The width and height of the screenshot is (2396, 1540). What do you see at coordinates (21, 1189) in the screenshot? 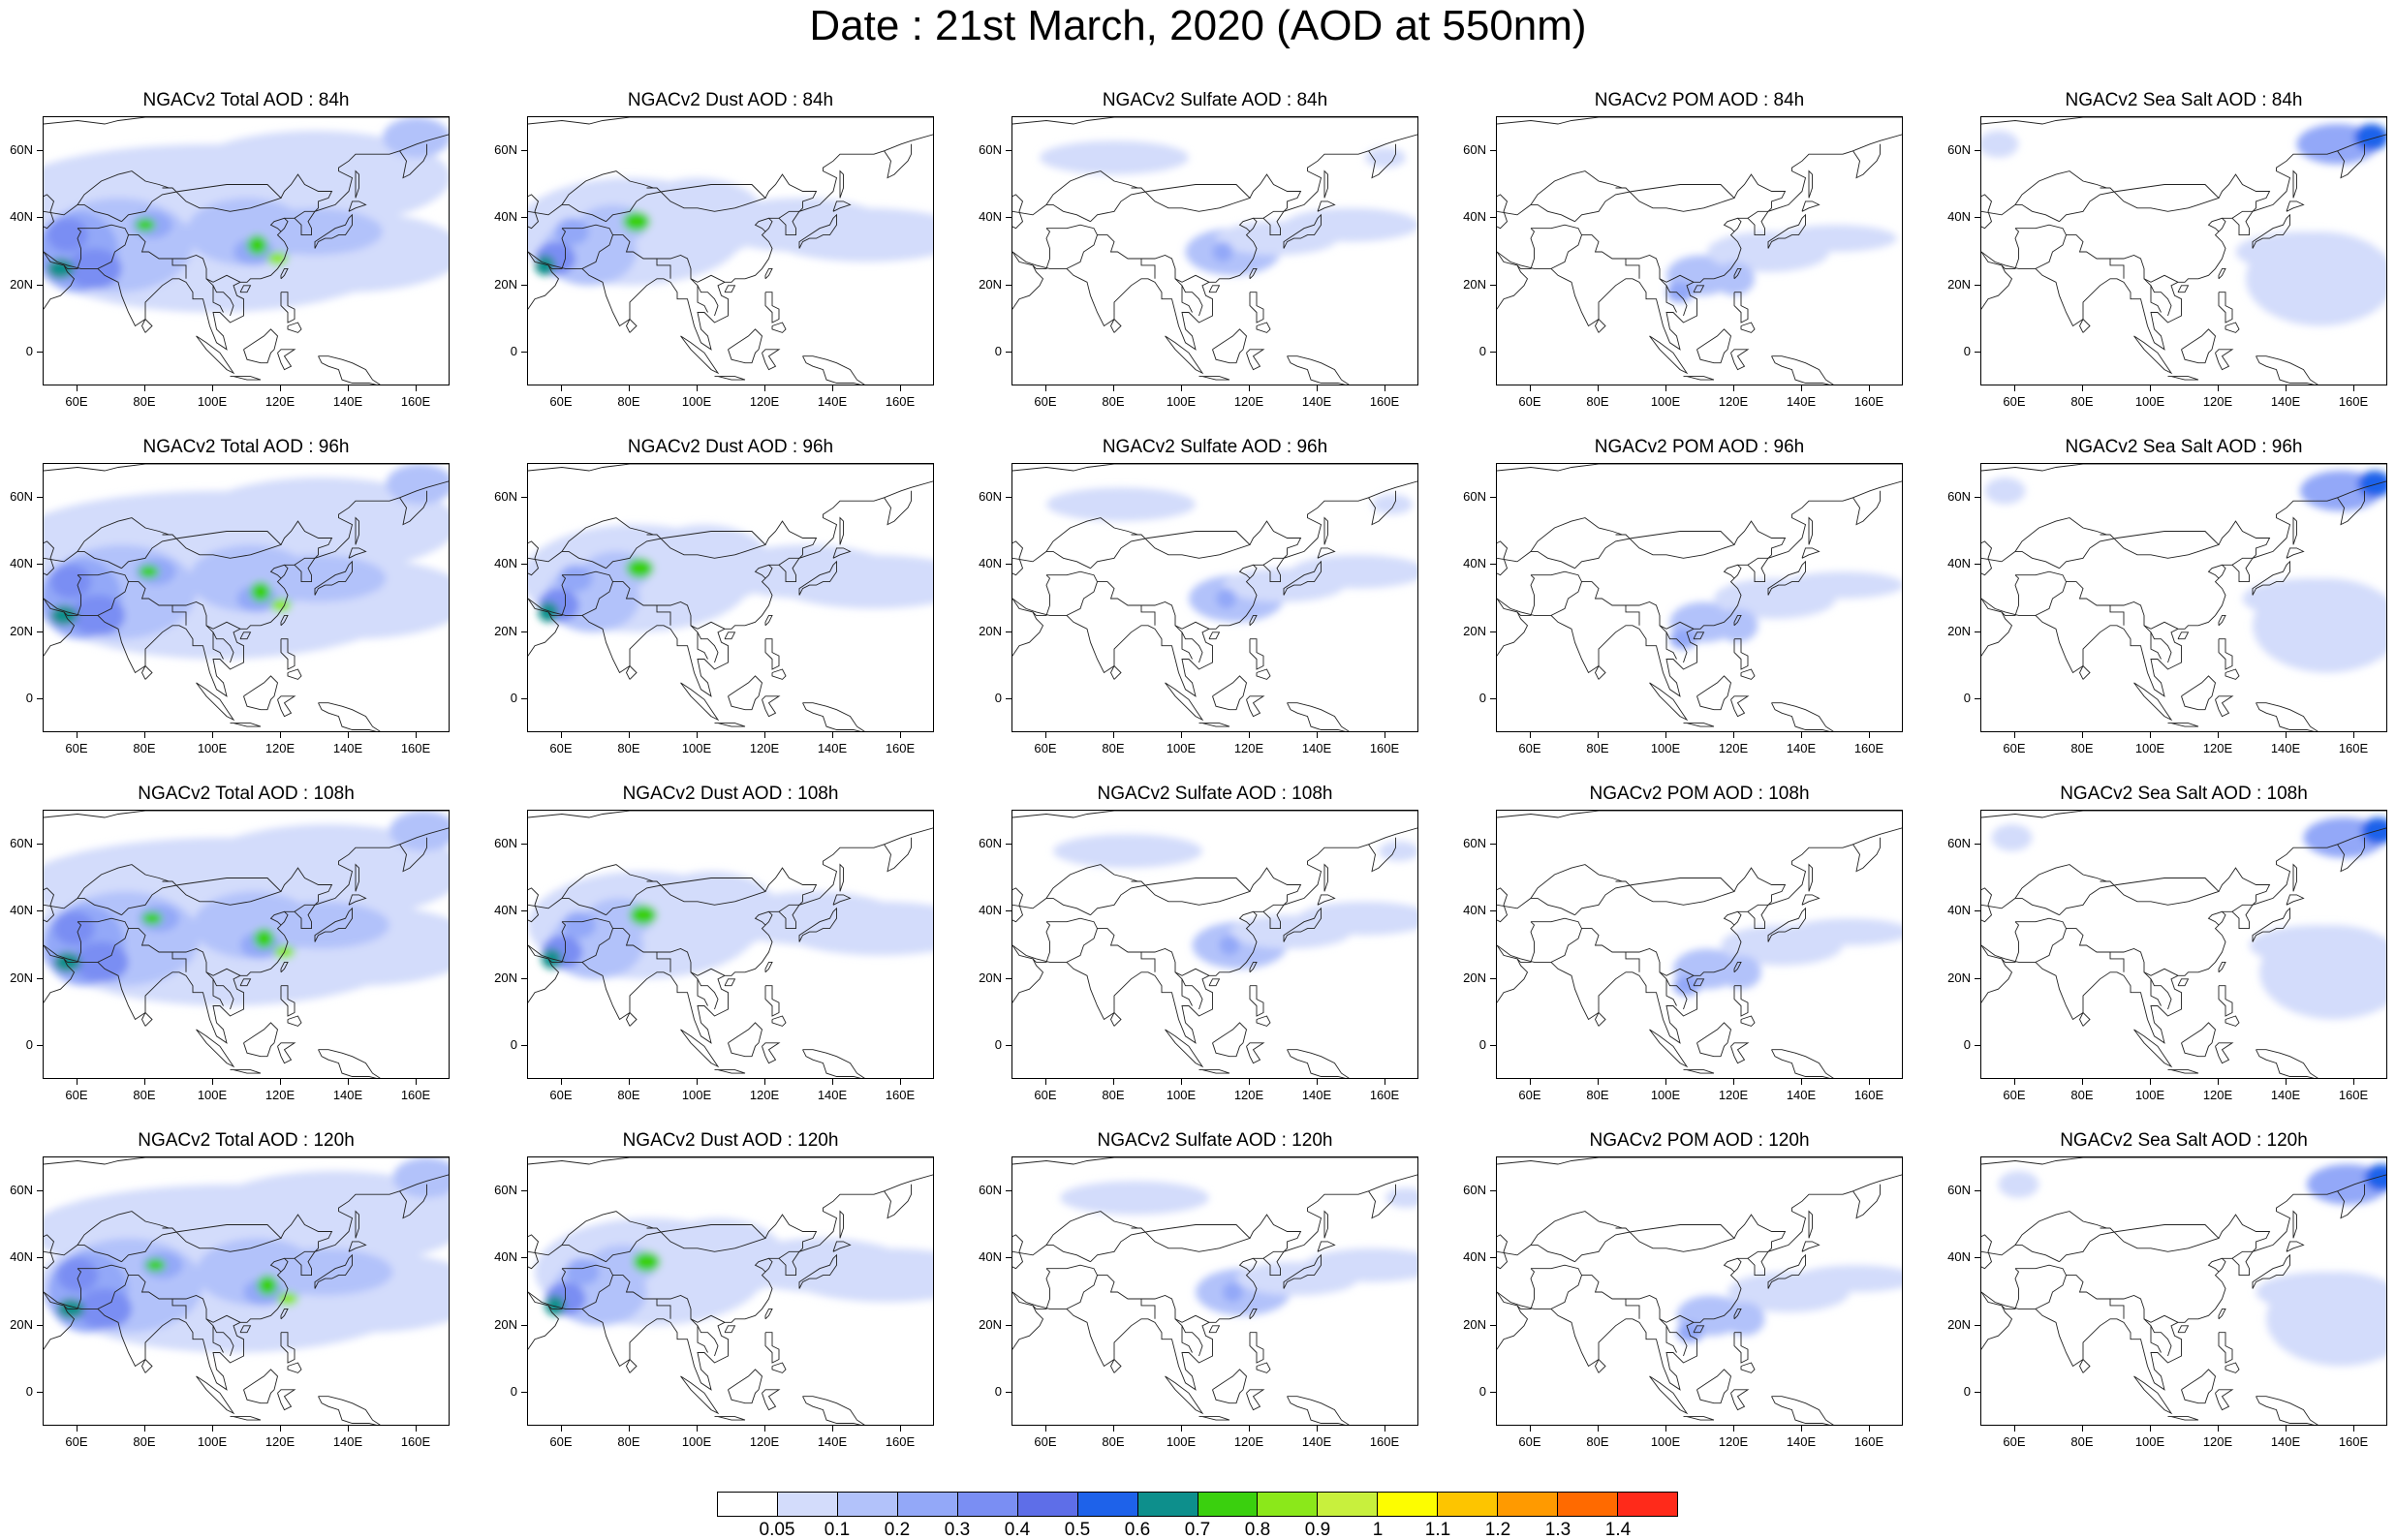
I see `y-tick-label: 60N` at bounding box center [21, 1189].